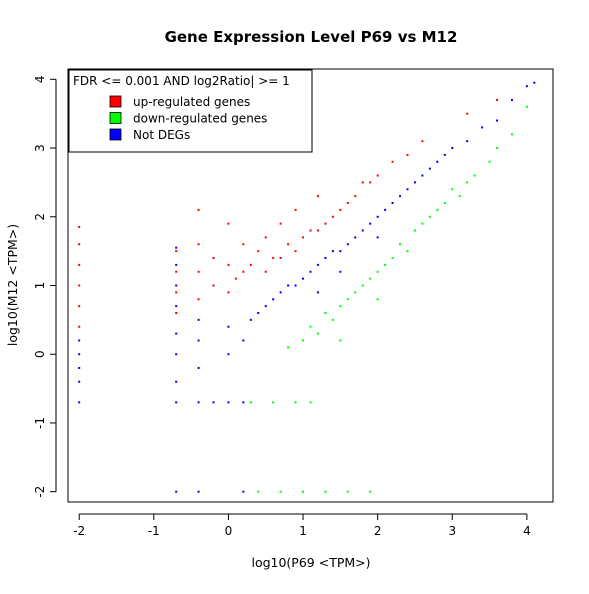  What do you see at coordinates (527, 531) in the screenshot?
I see `x-tick-label: 4` at bounding box center [527, 531].